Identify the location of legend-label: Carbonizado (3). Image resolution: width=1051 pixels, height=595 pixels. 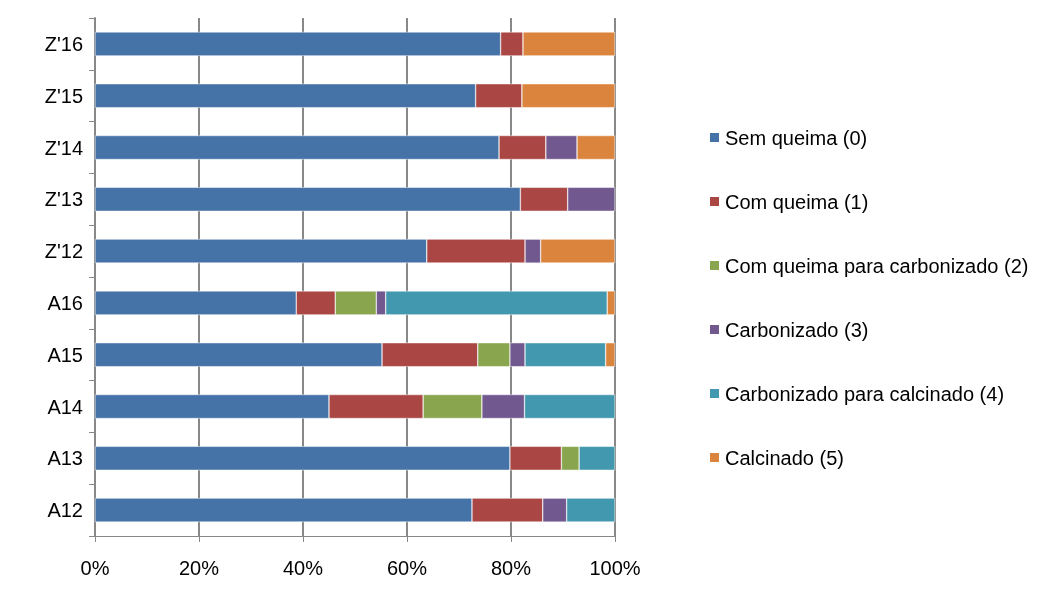
(797, 329).